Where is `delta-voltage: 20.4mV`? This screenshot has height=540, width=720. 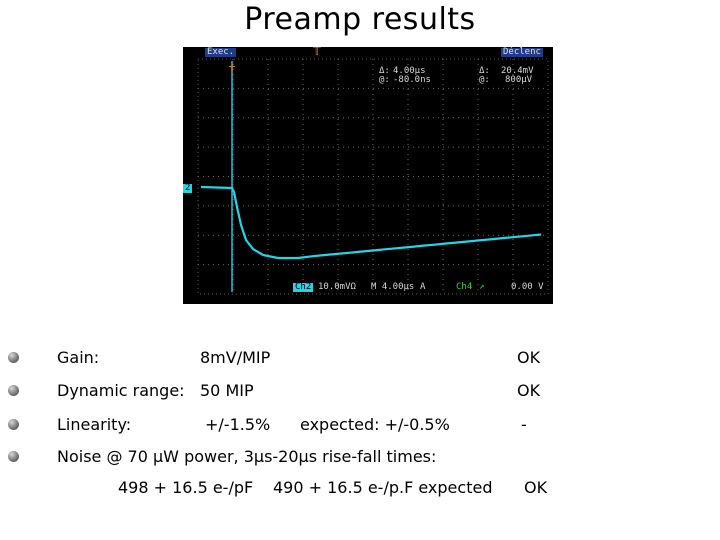 delta-voltage: 20.4mV is located at coordinates (517, 71).